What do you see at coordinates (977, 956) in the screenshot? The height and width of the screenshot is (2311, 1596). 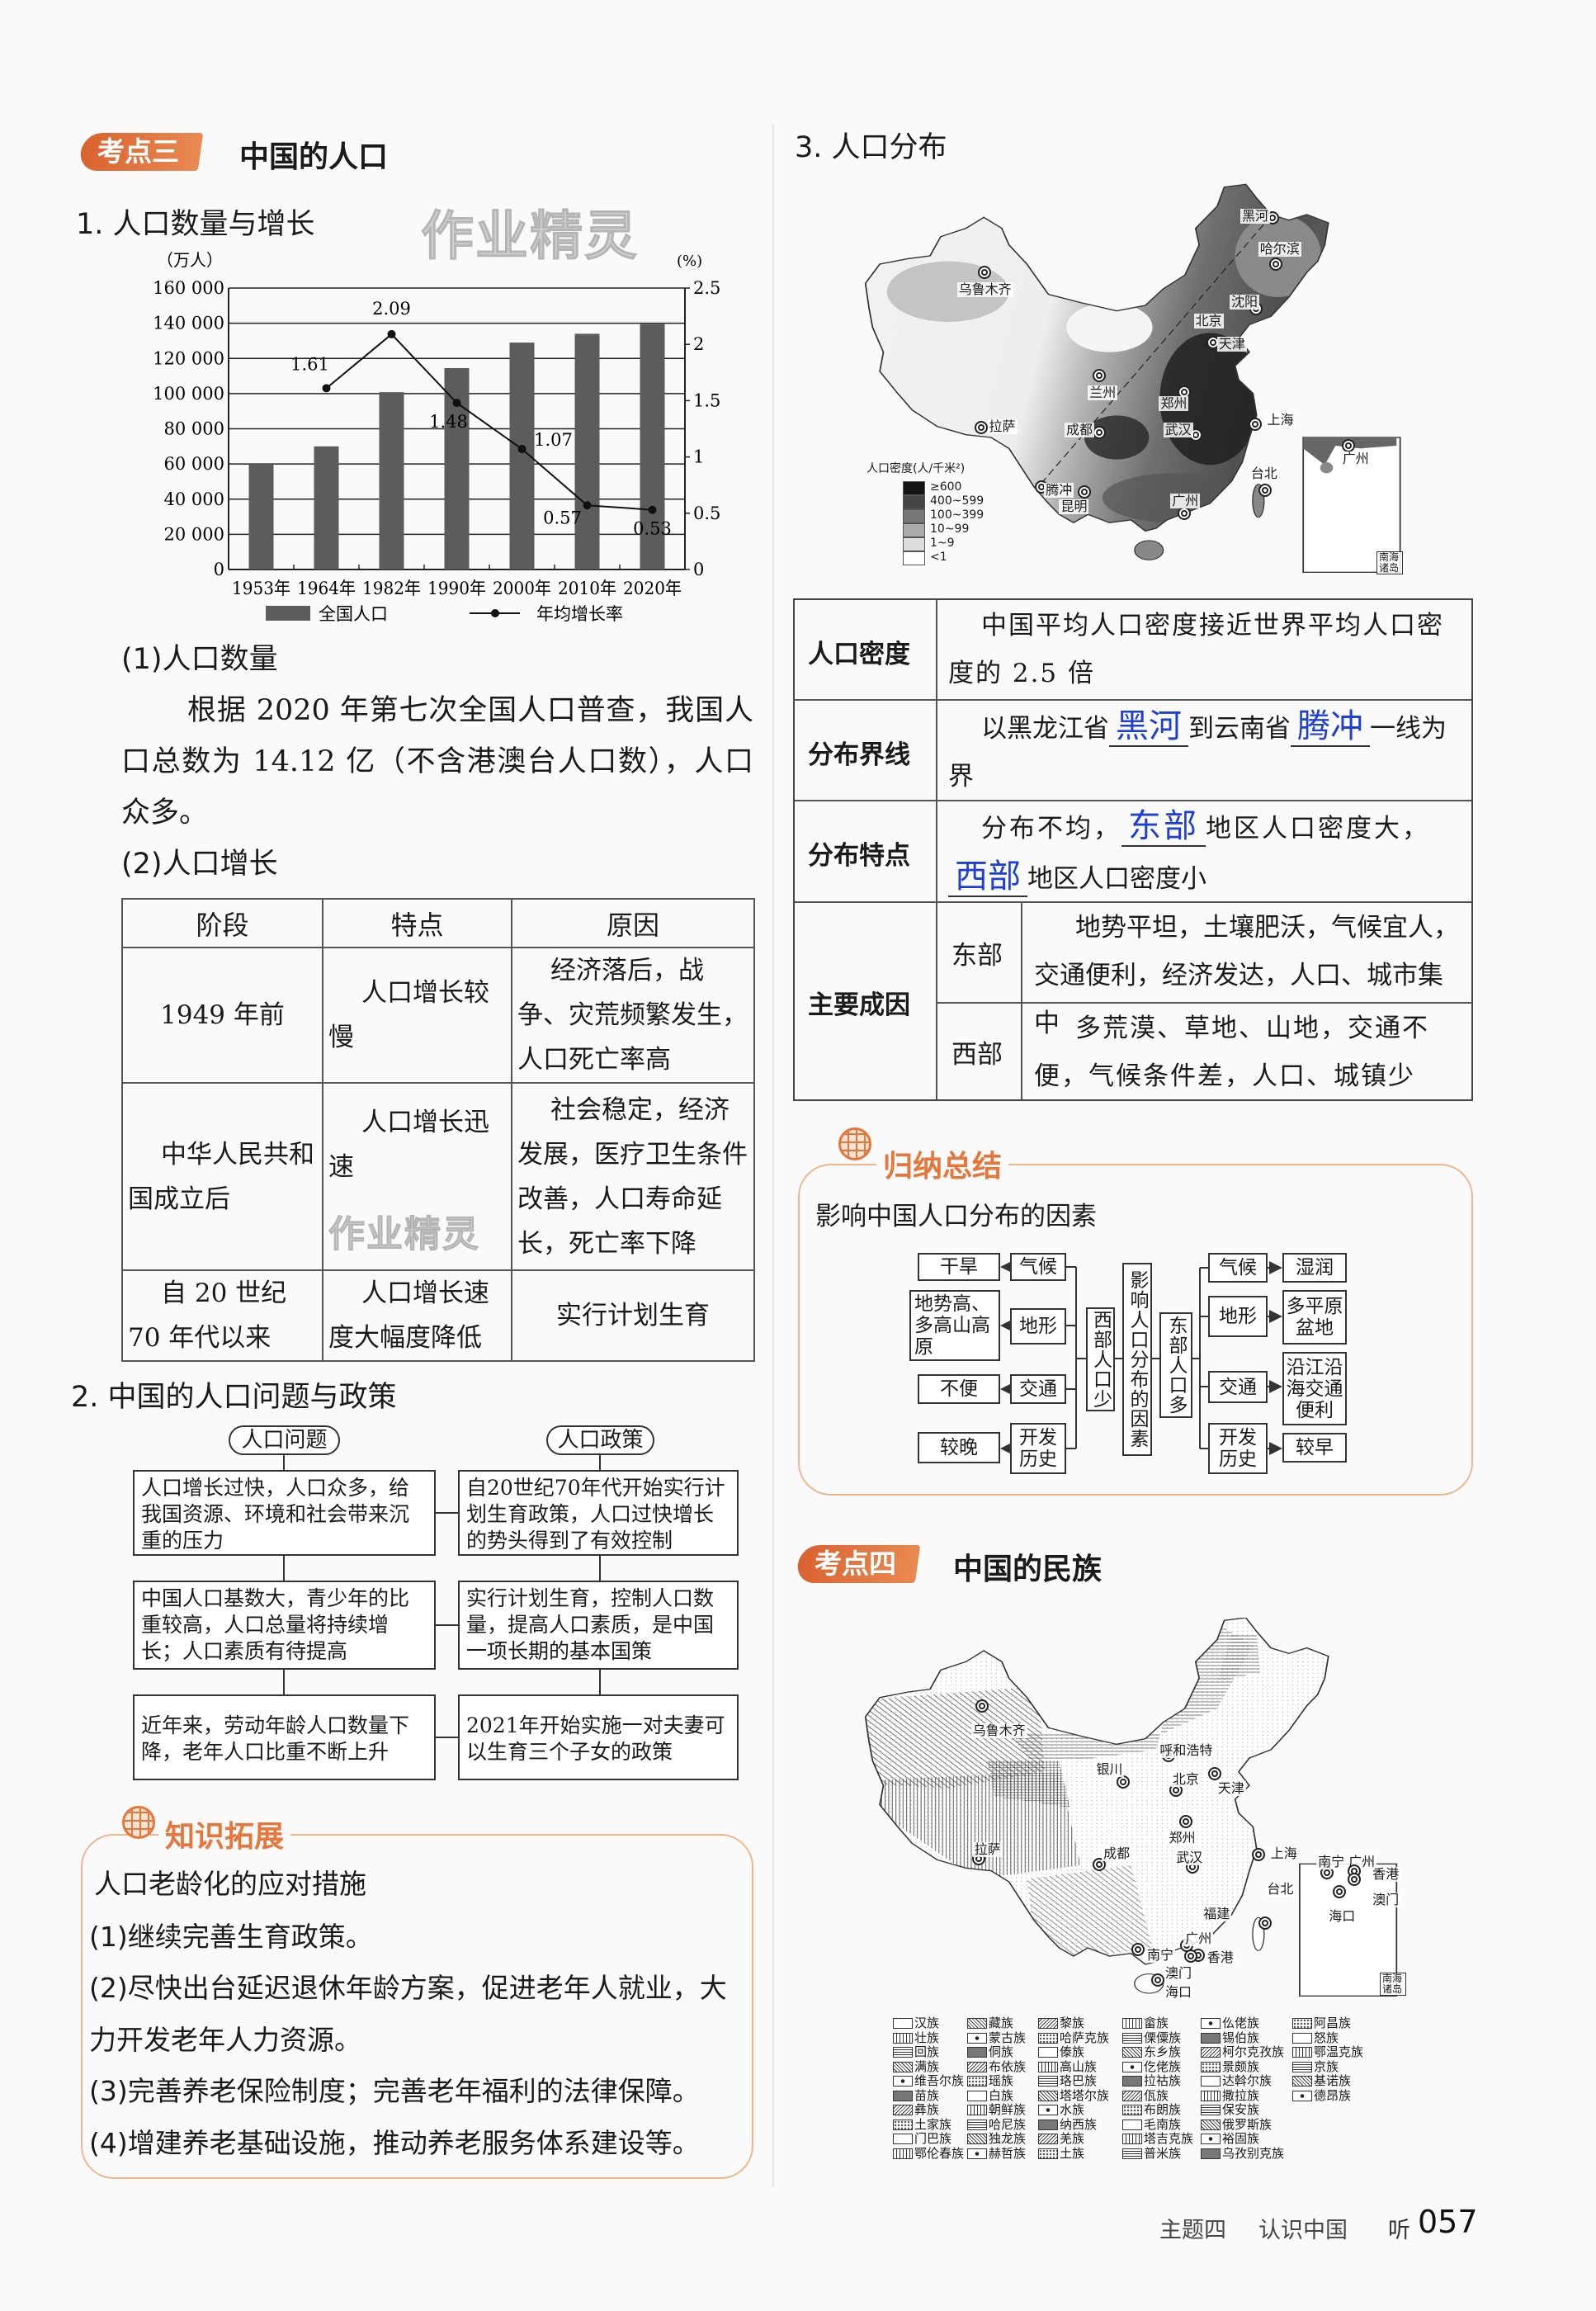 I see `sub-label: 东部` at bounding box center [977, 956].